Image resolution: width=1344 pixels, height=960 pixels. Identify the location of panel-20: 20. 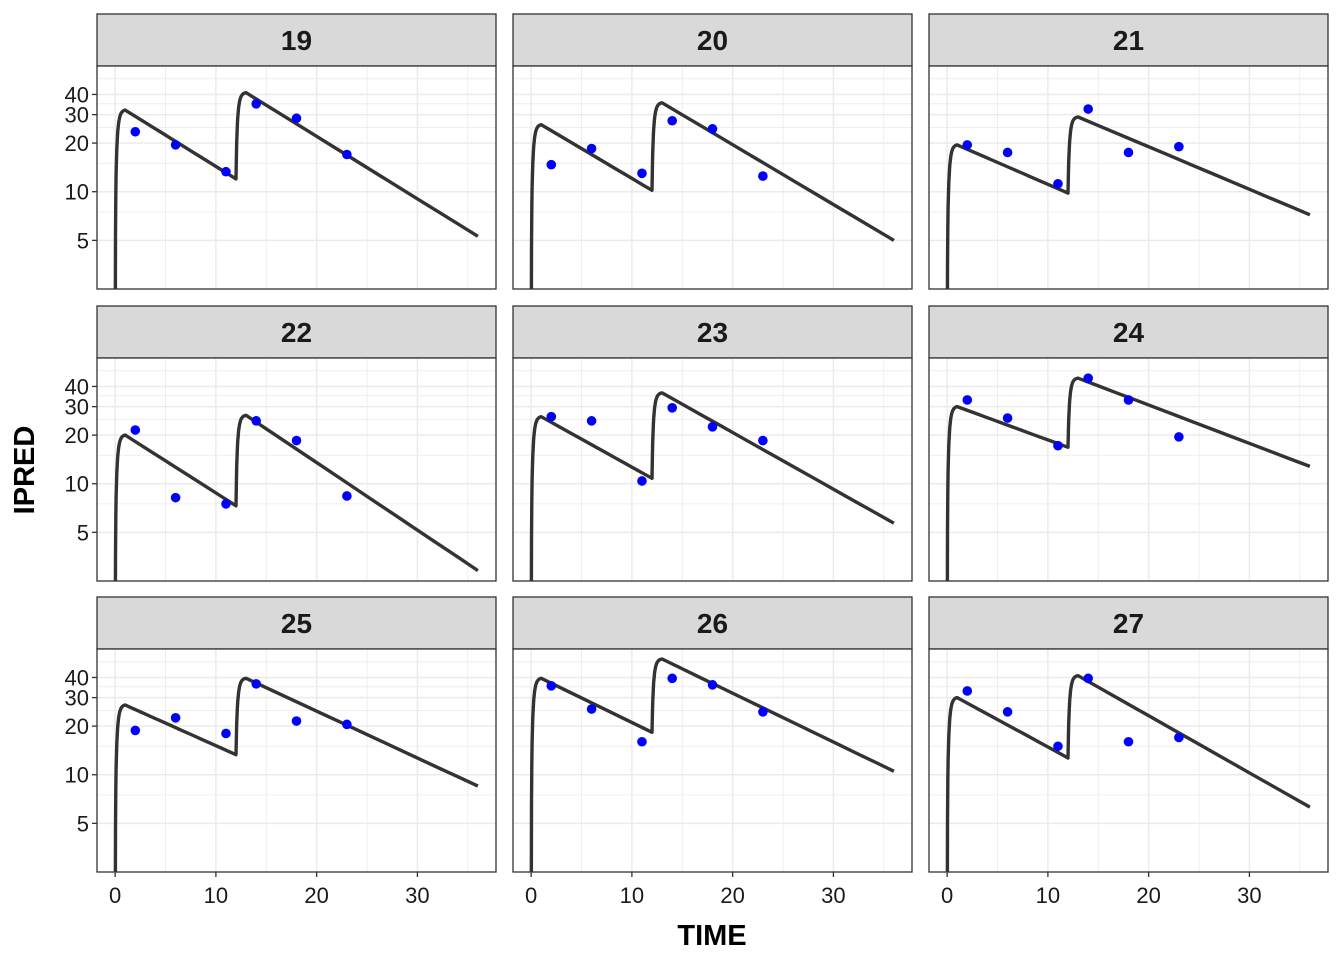
(712, 151).